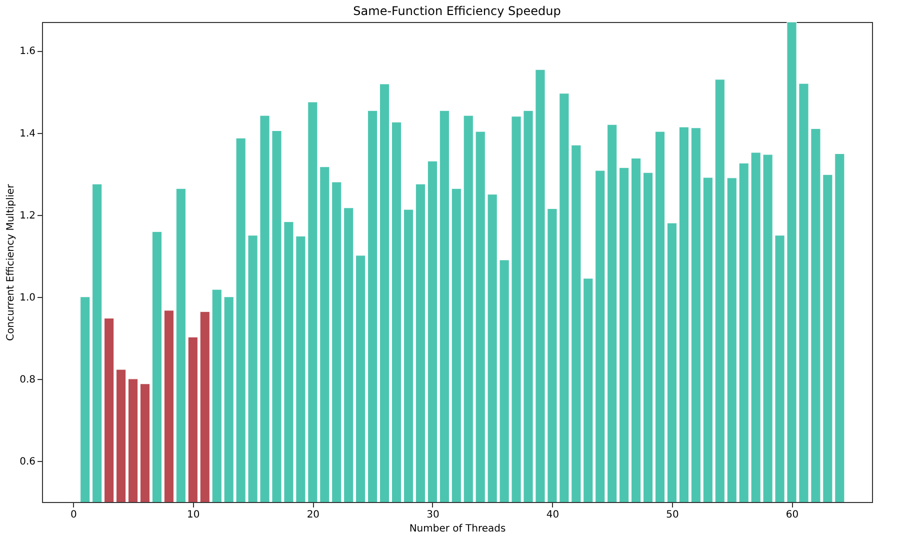 The height and width of the screenshot is (552, 922). Describe the element at coordinates (28, 380) in the screenshot. I see `y-tick-label: 0.8` at that location.